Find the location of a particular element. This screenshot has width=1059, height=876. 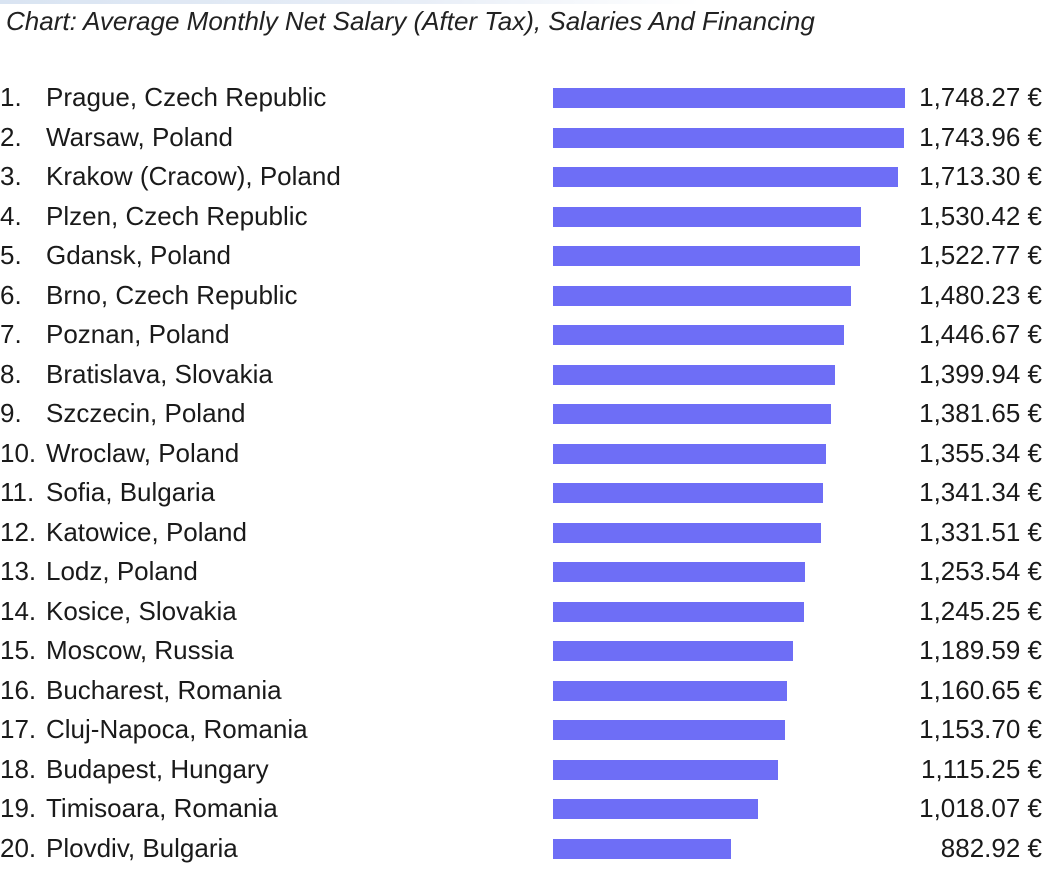

category-label: Plzen, Czech Republic is located at coordinates (177, 215).